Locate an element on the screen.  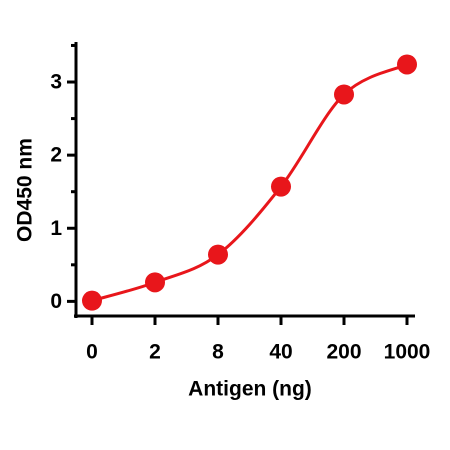
x-tick-label: 40 is located at coordinates (280, 352).